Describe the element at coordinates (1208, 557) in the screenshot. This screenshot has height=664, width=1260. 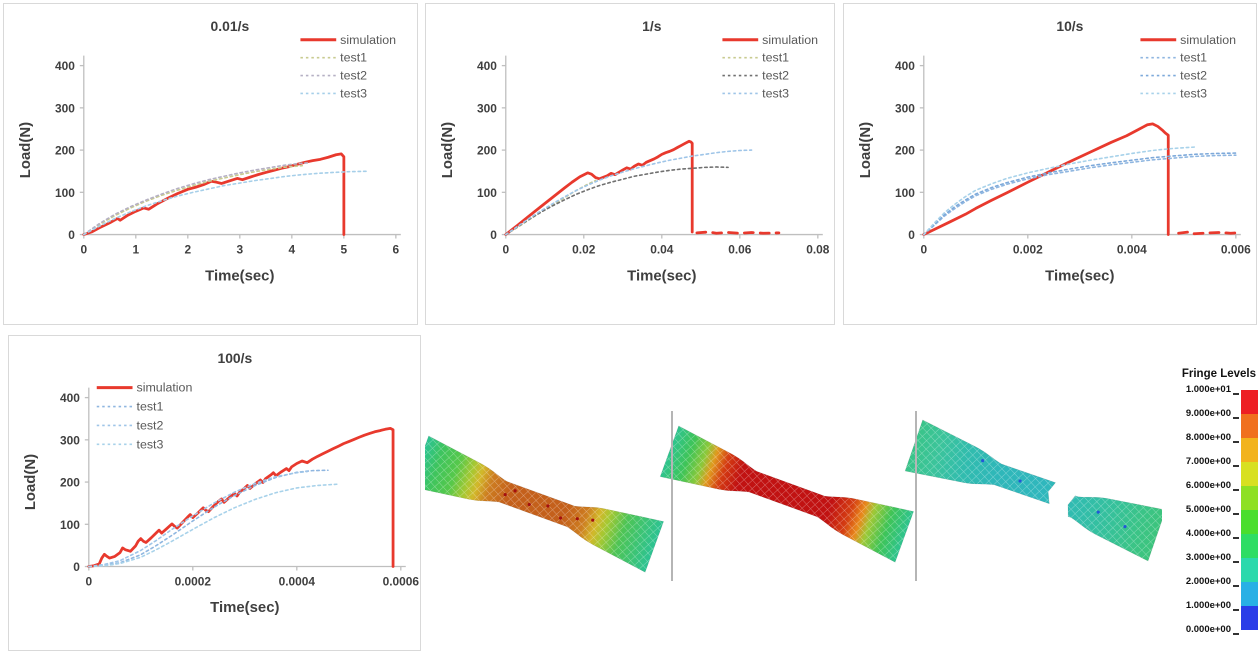
I see `fringe-level-label: 3.000e+00` at that location.